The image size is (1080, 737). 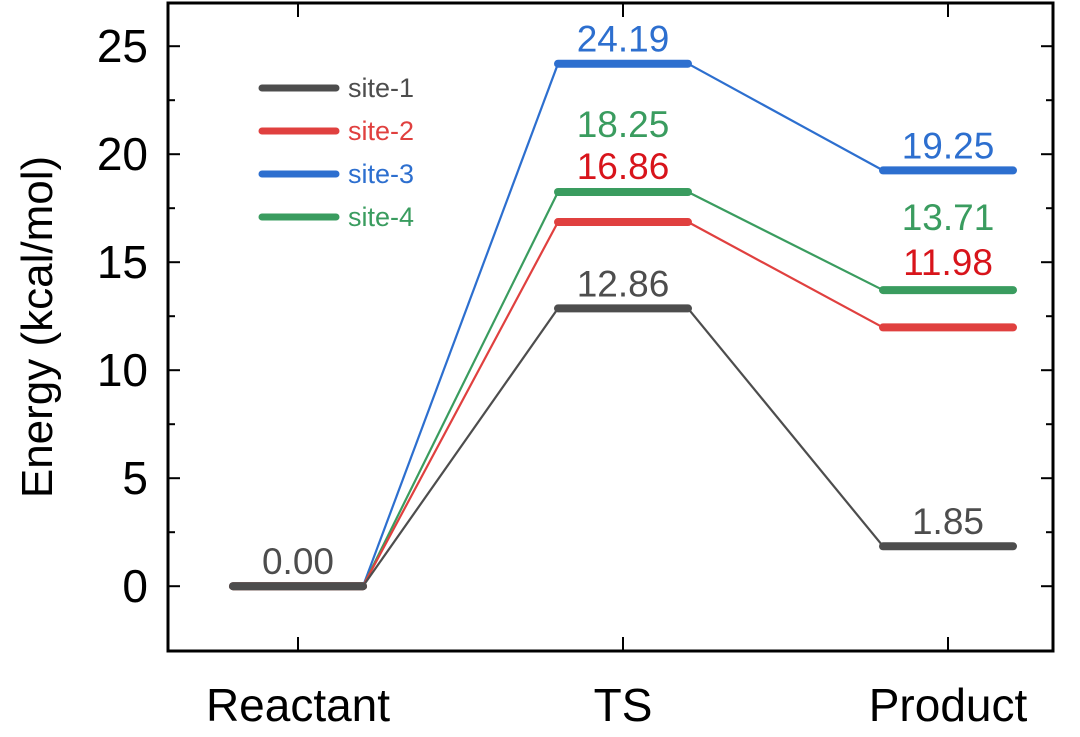 What do you see at coordinates (948, 217) in the screenshot?
I see `site-4-value-label: 13.71` at bounding box center [948, 217].